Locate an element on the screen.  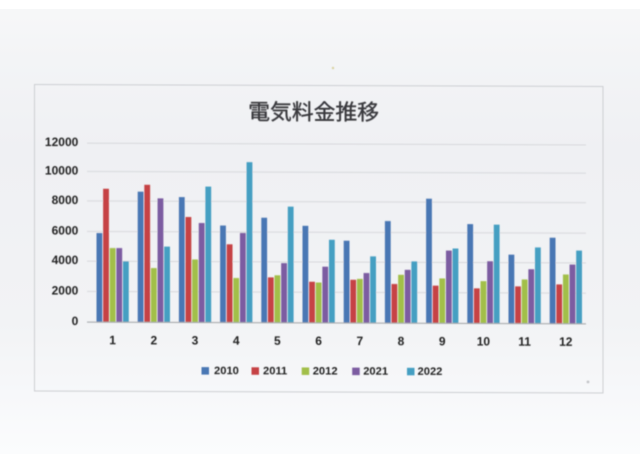
svg-text: 2010 is located at coordinates (226, 371).